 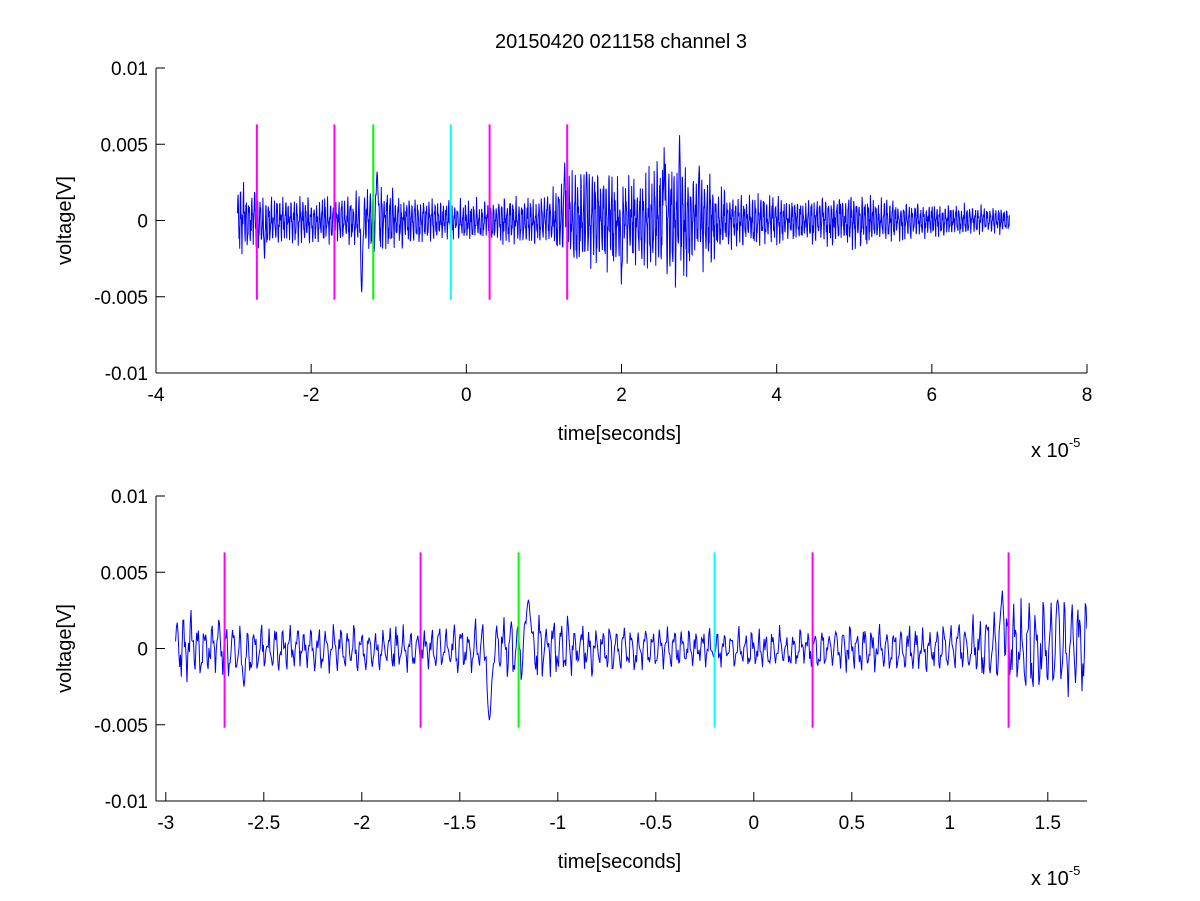 I want to click on x-tick-label: 2, so click(x=621, y=395).